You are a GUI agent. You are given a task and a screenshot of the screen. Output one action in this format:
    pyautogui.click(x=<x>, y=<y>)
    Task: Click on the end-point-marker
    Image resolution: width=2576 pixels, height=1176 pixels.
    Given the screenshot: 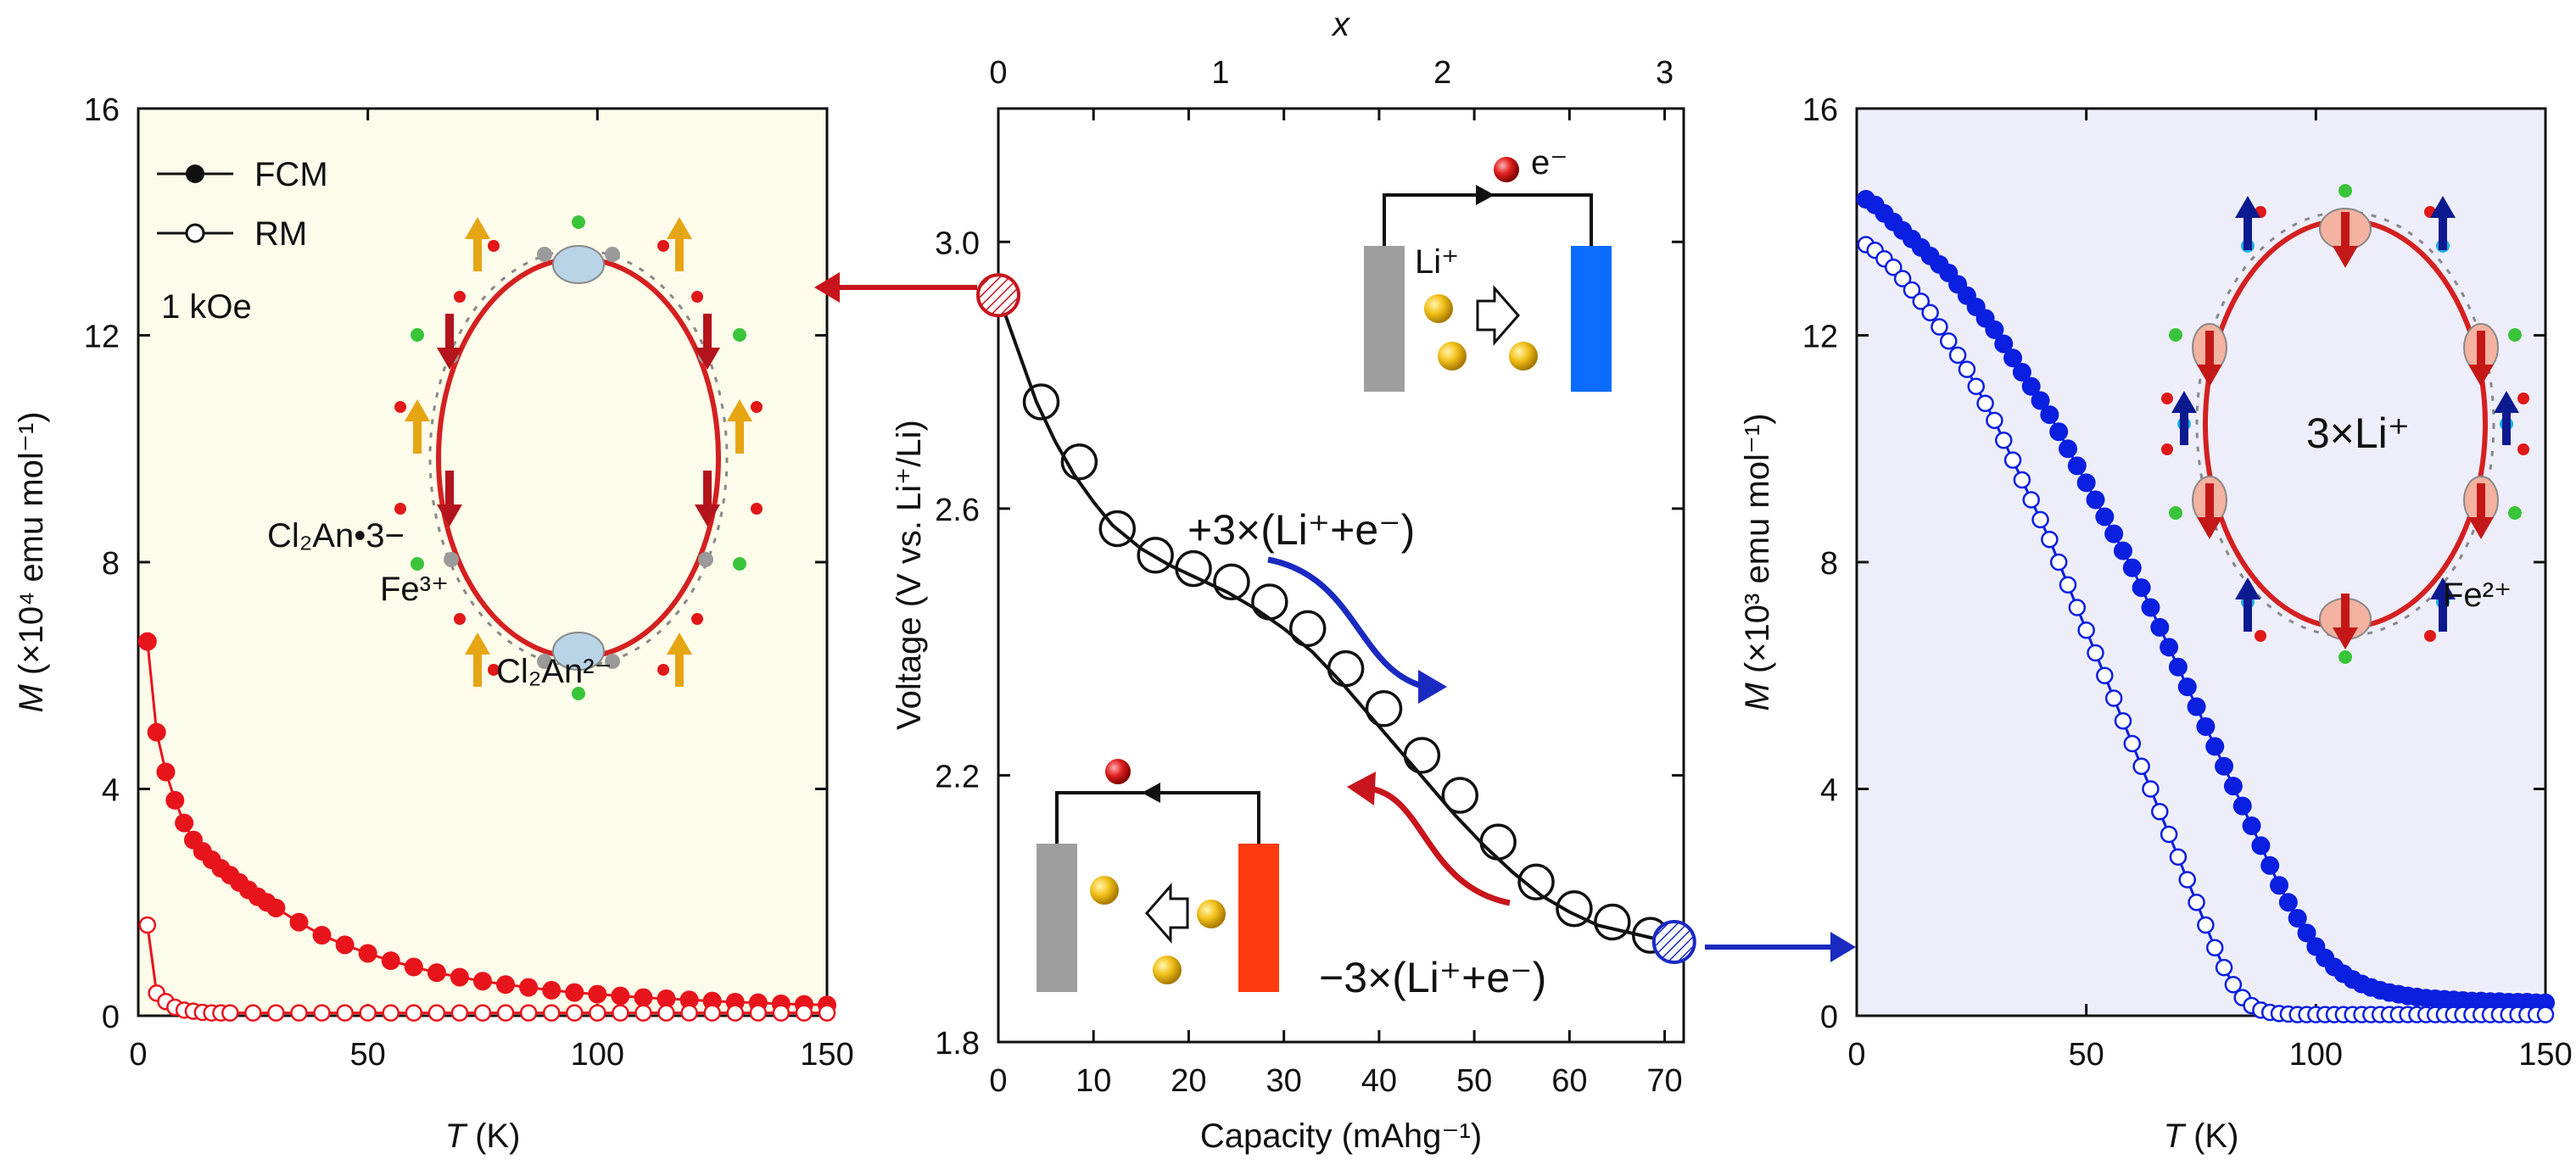 What is the action you would take?
    pyautogui.click(x=1673, y=943)
    